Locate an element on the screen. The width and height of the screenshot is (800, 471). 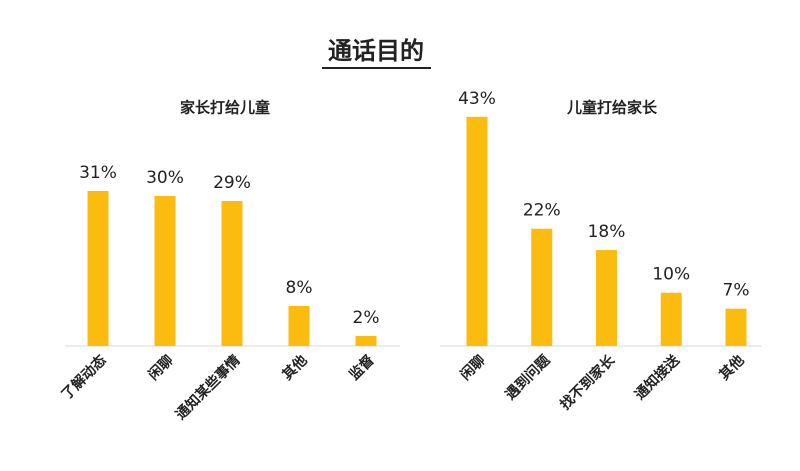
category-label: 了解动态 is located at coordinates (84, 378).